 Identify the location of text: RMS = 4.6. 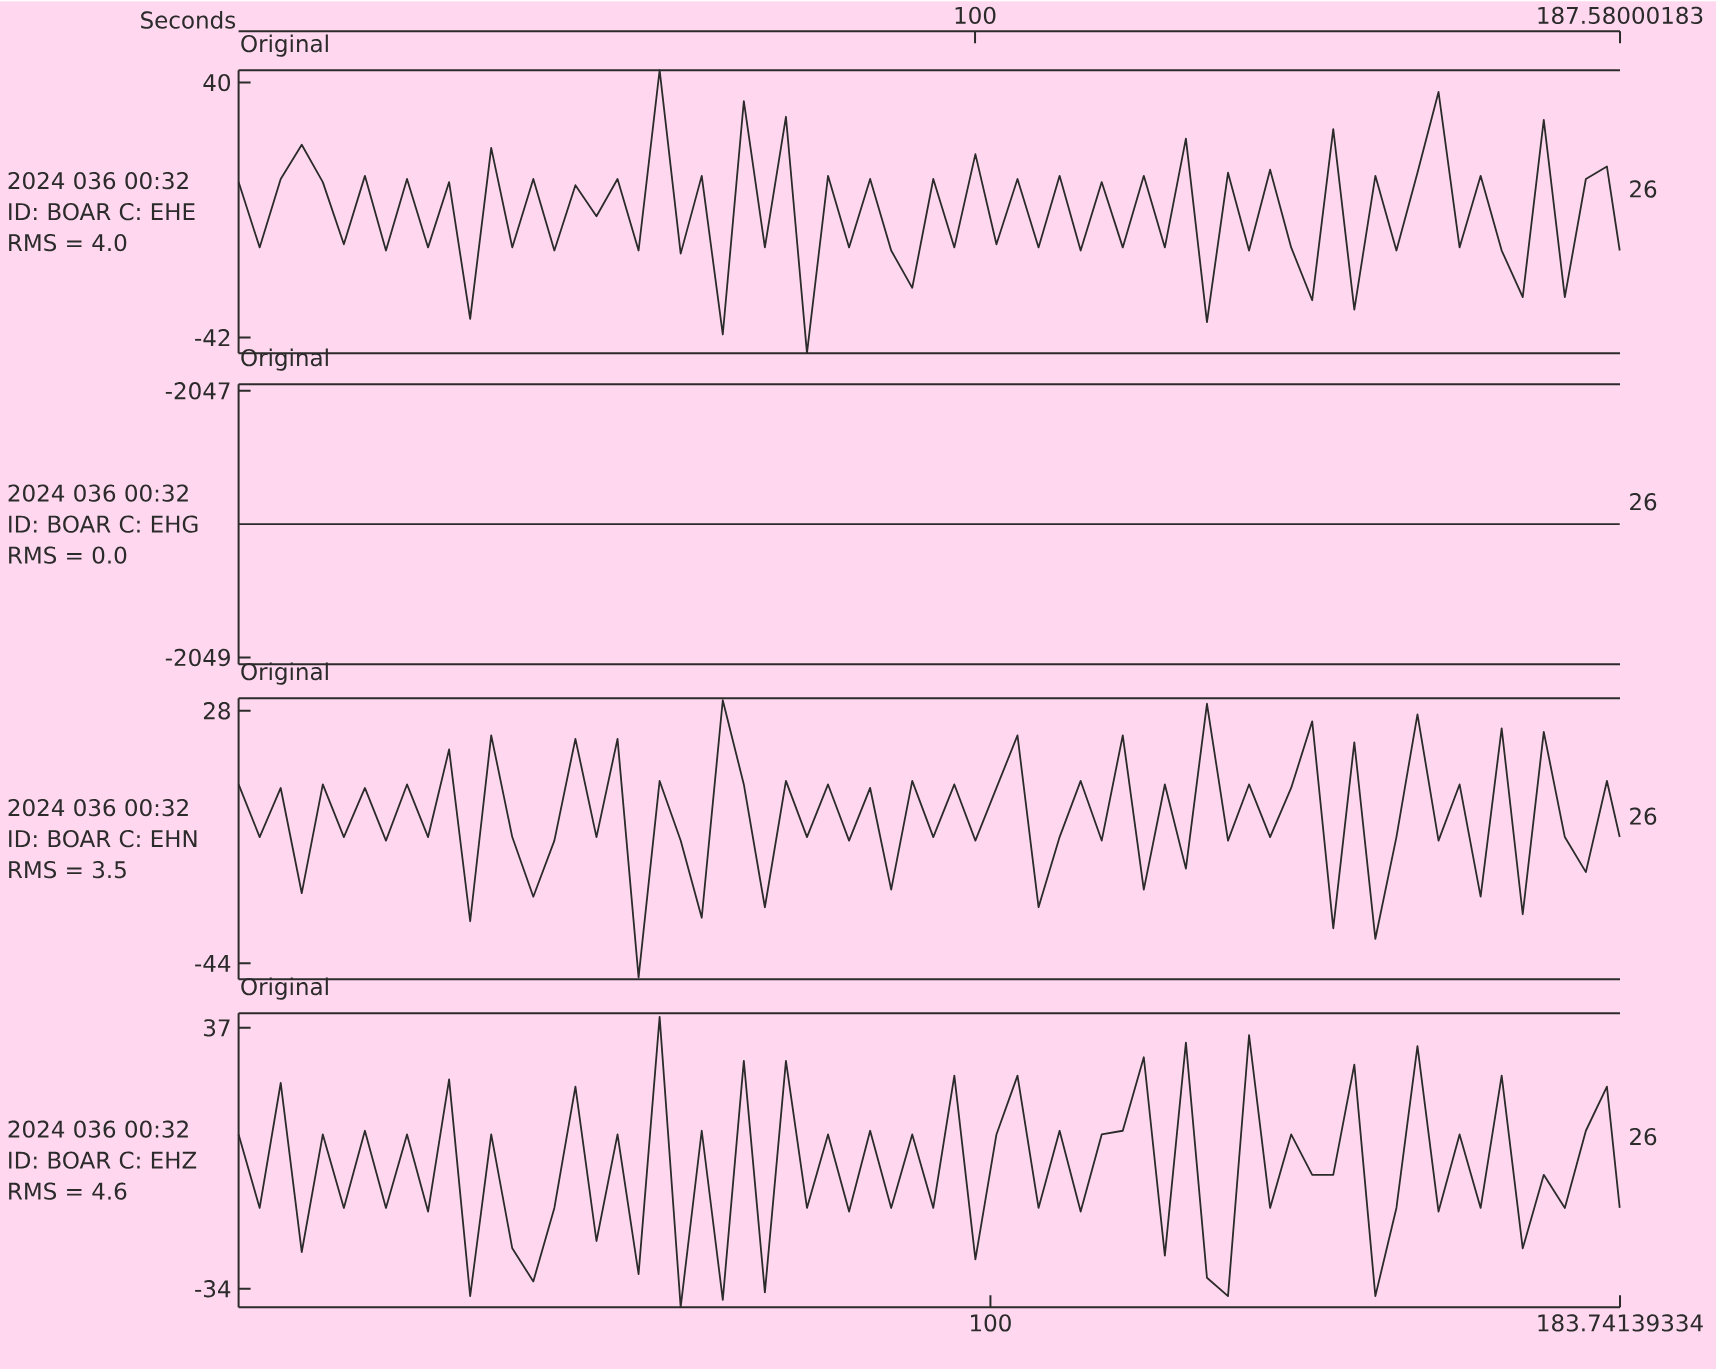
(68, 1191).